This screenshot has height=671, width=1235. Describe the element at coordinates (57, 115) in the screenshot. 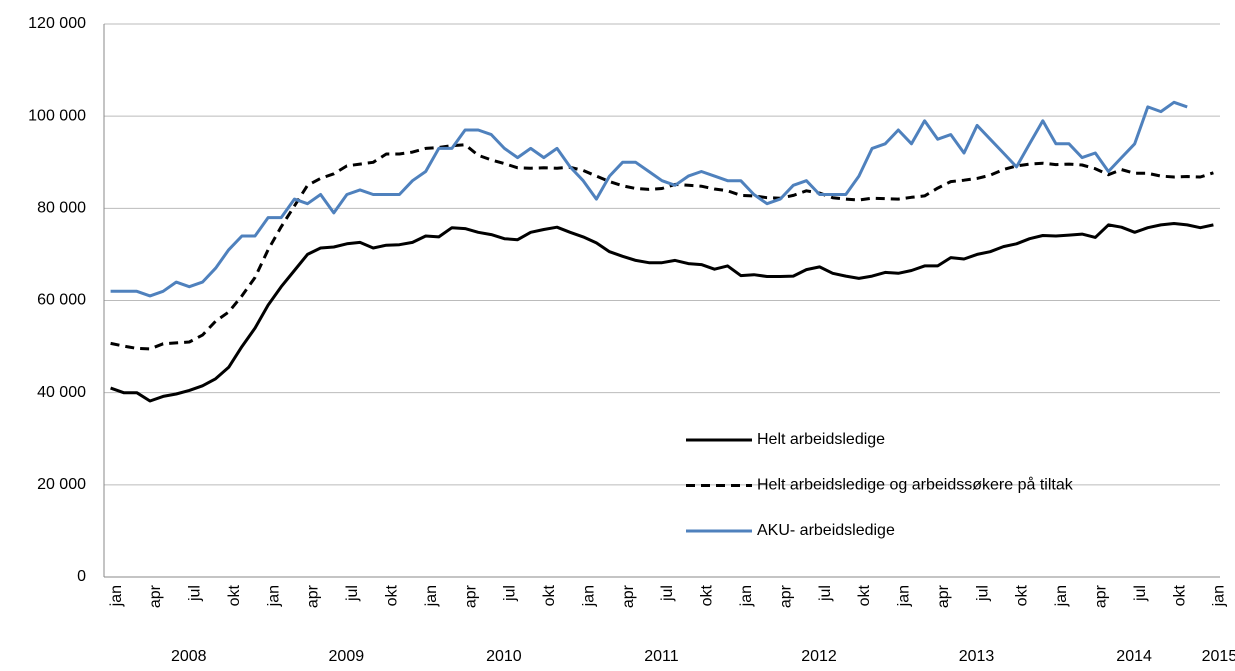

I see `y-tick-label: 100 000` at that location.